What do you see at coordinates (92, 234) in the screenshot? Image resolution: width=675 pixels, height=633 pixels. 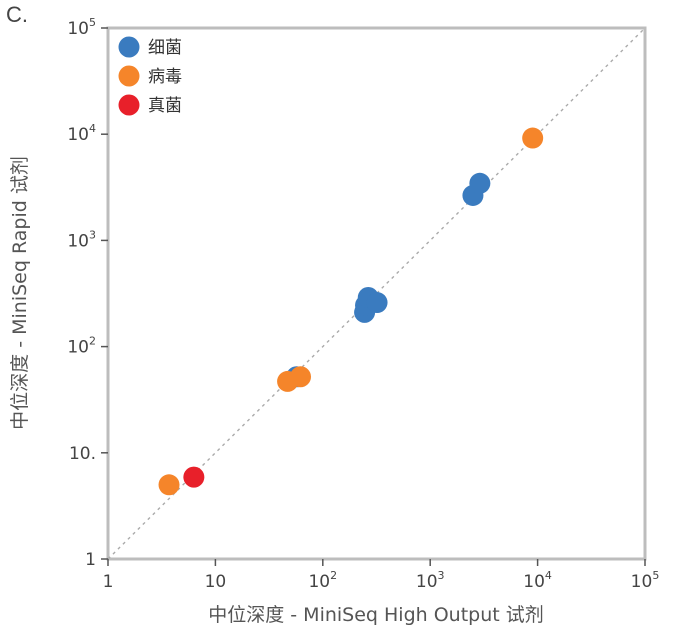 I see `y-tick-label-exponent: 3` at bounding box center [92, 234].